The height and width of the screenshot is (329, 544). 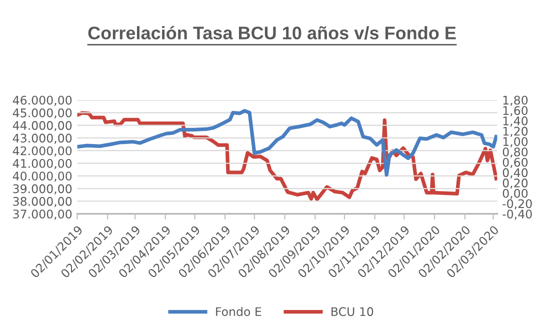 What do you see at coordinates (42, 113) in the screenshot?
I see `y-tick-label: 45.000,00` at bounding box center [42, 113].